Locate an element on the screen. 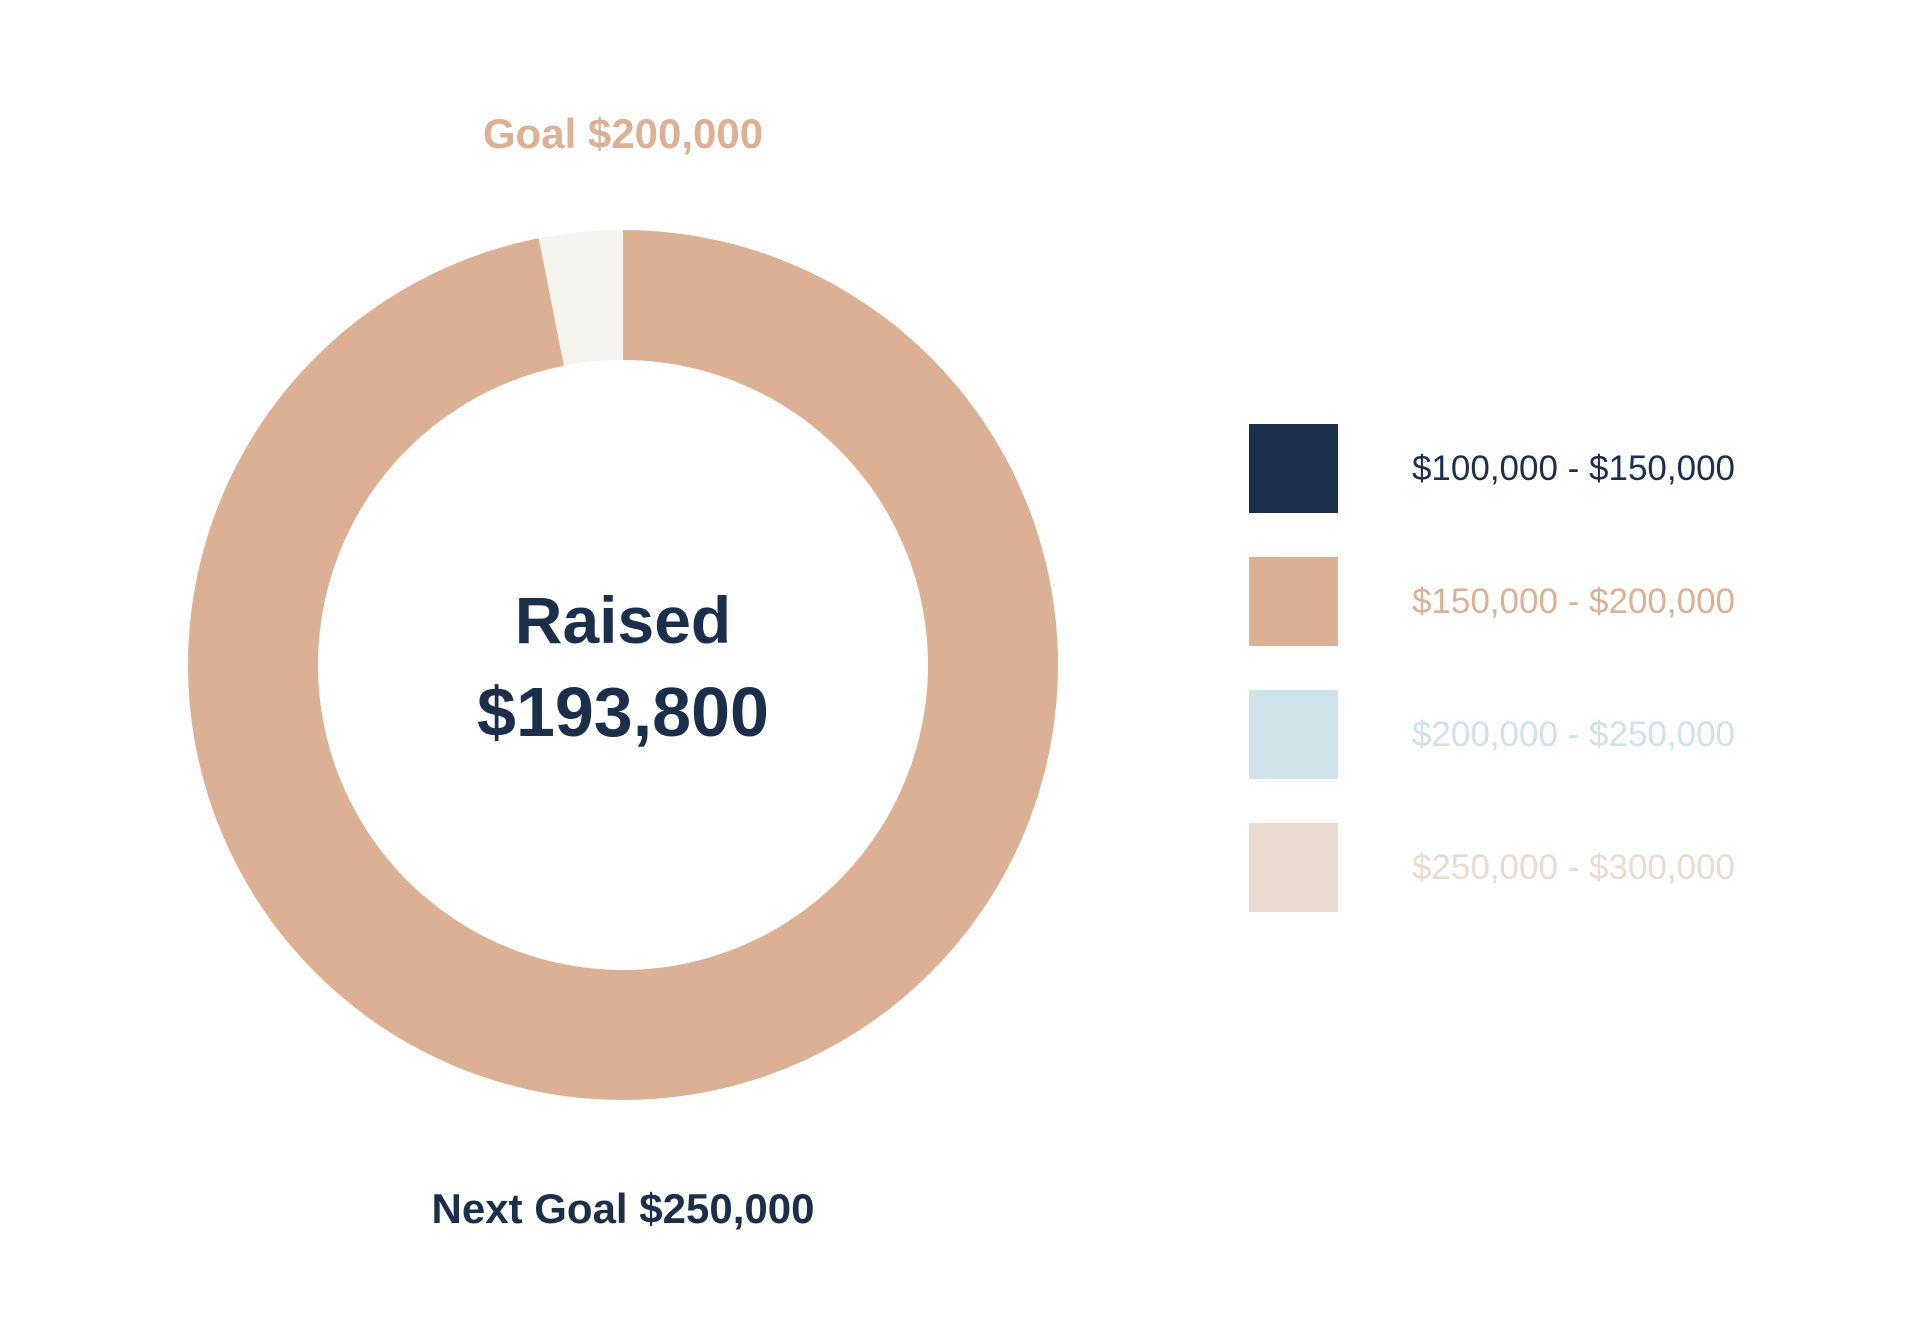 The image size is (1920, 1333). legend-label: $150,000 - $200,000 is located at coordinates (1573, 601).